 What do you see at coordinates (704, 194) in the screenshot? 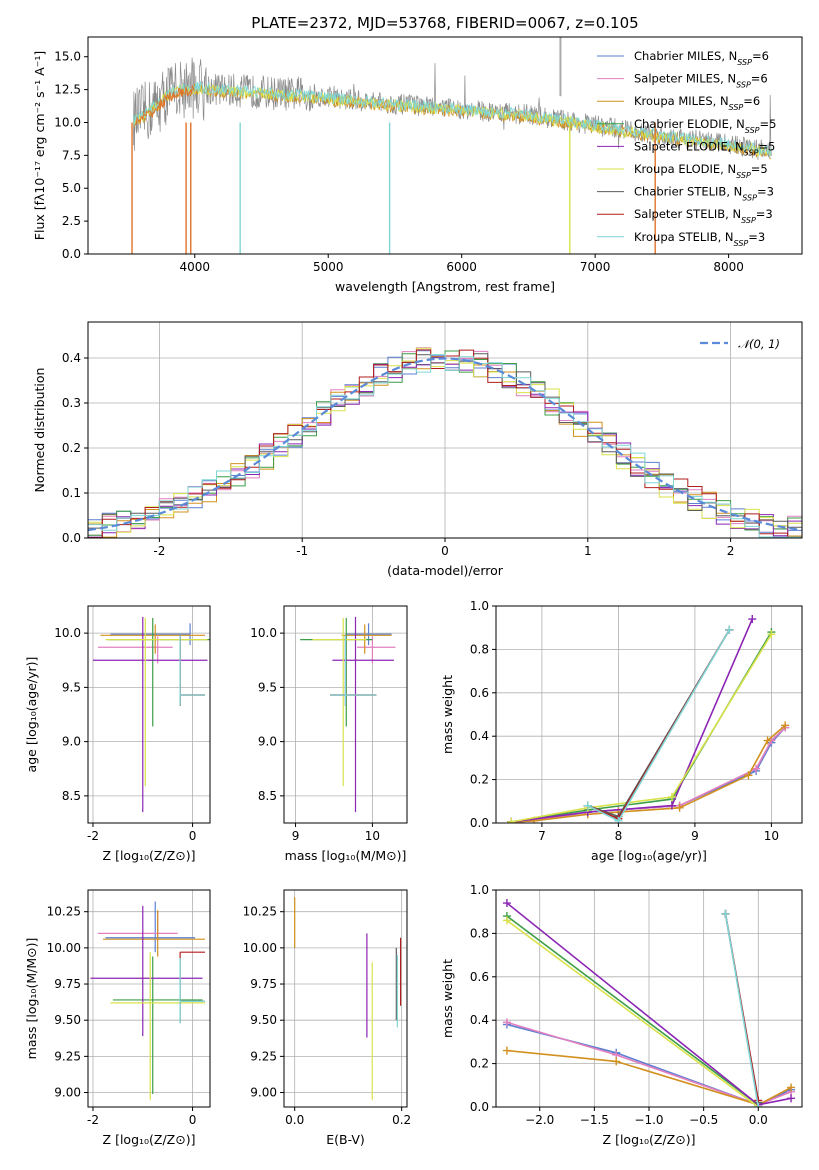
I see `legend-label: Chabrier STELIB, NSSP=3` at bounding box center [704, 194].